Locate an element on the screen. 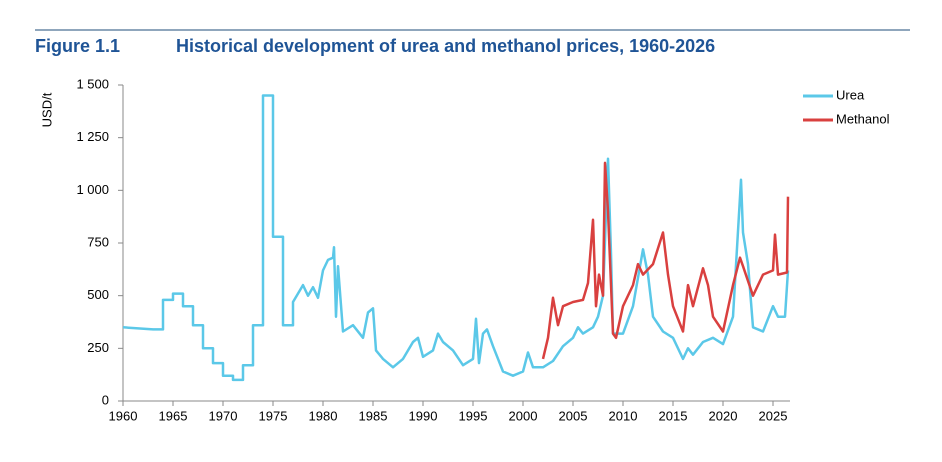 The height and width of the screenshot is (462, 942). x-tick-label: 1965 is located at coordinates (173, 415).